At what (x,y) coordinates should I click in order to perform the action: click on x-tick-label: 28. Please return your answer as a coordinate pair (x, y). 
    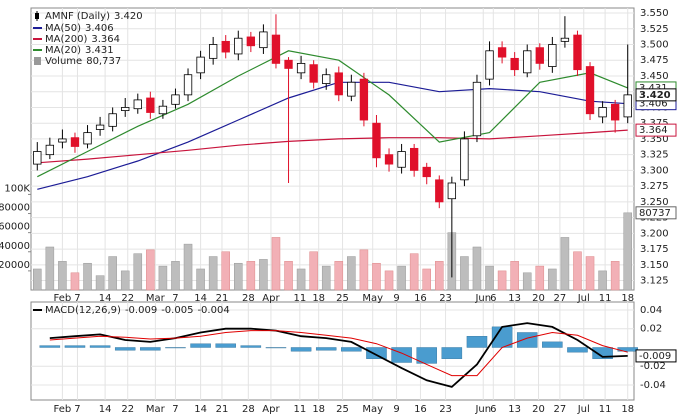
    Looking at the image, I should click on (248, 409).